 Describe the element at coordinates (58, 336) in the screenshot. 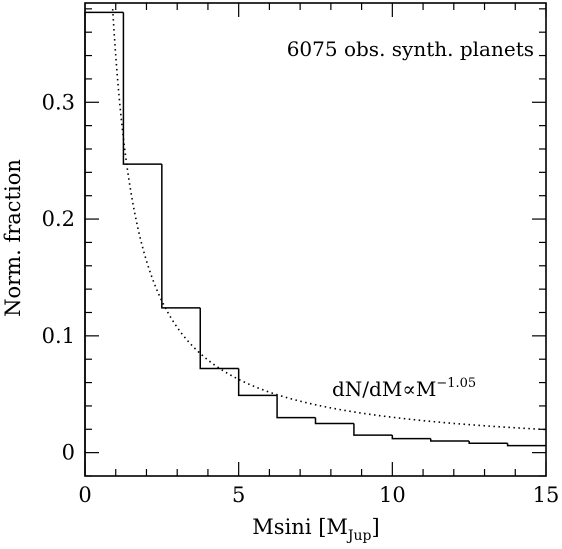

I see `y-tick-label: 0.1` at that location.